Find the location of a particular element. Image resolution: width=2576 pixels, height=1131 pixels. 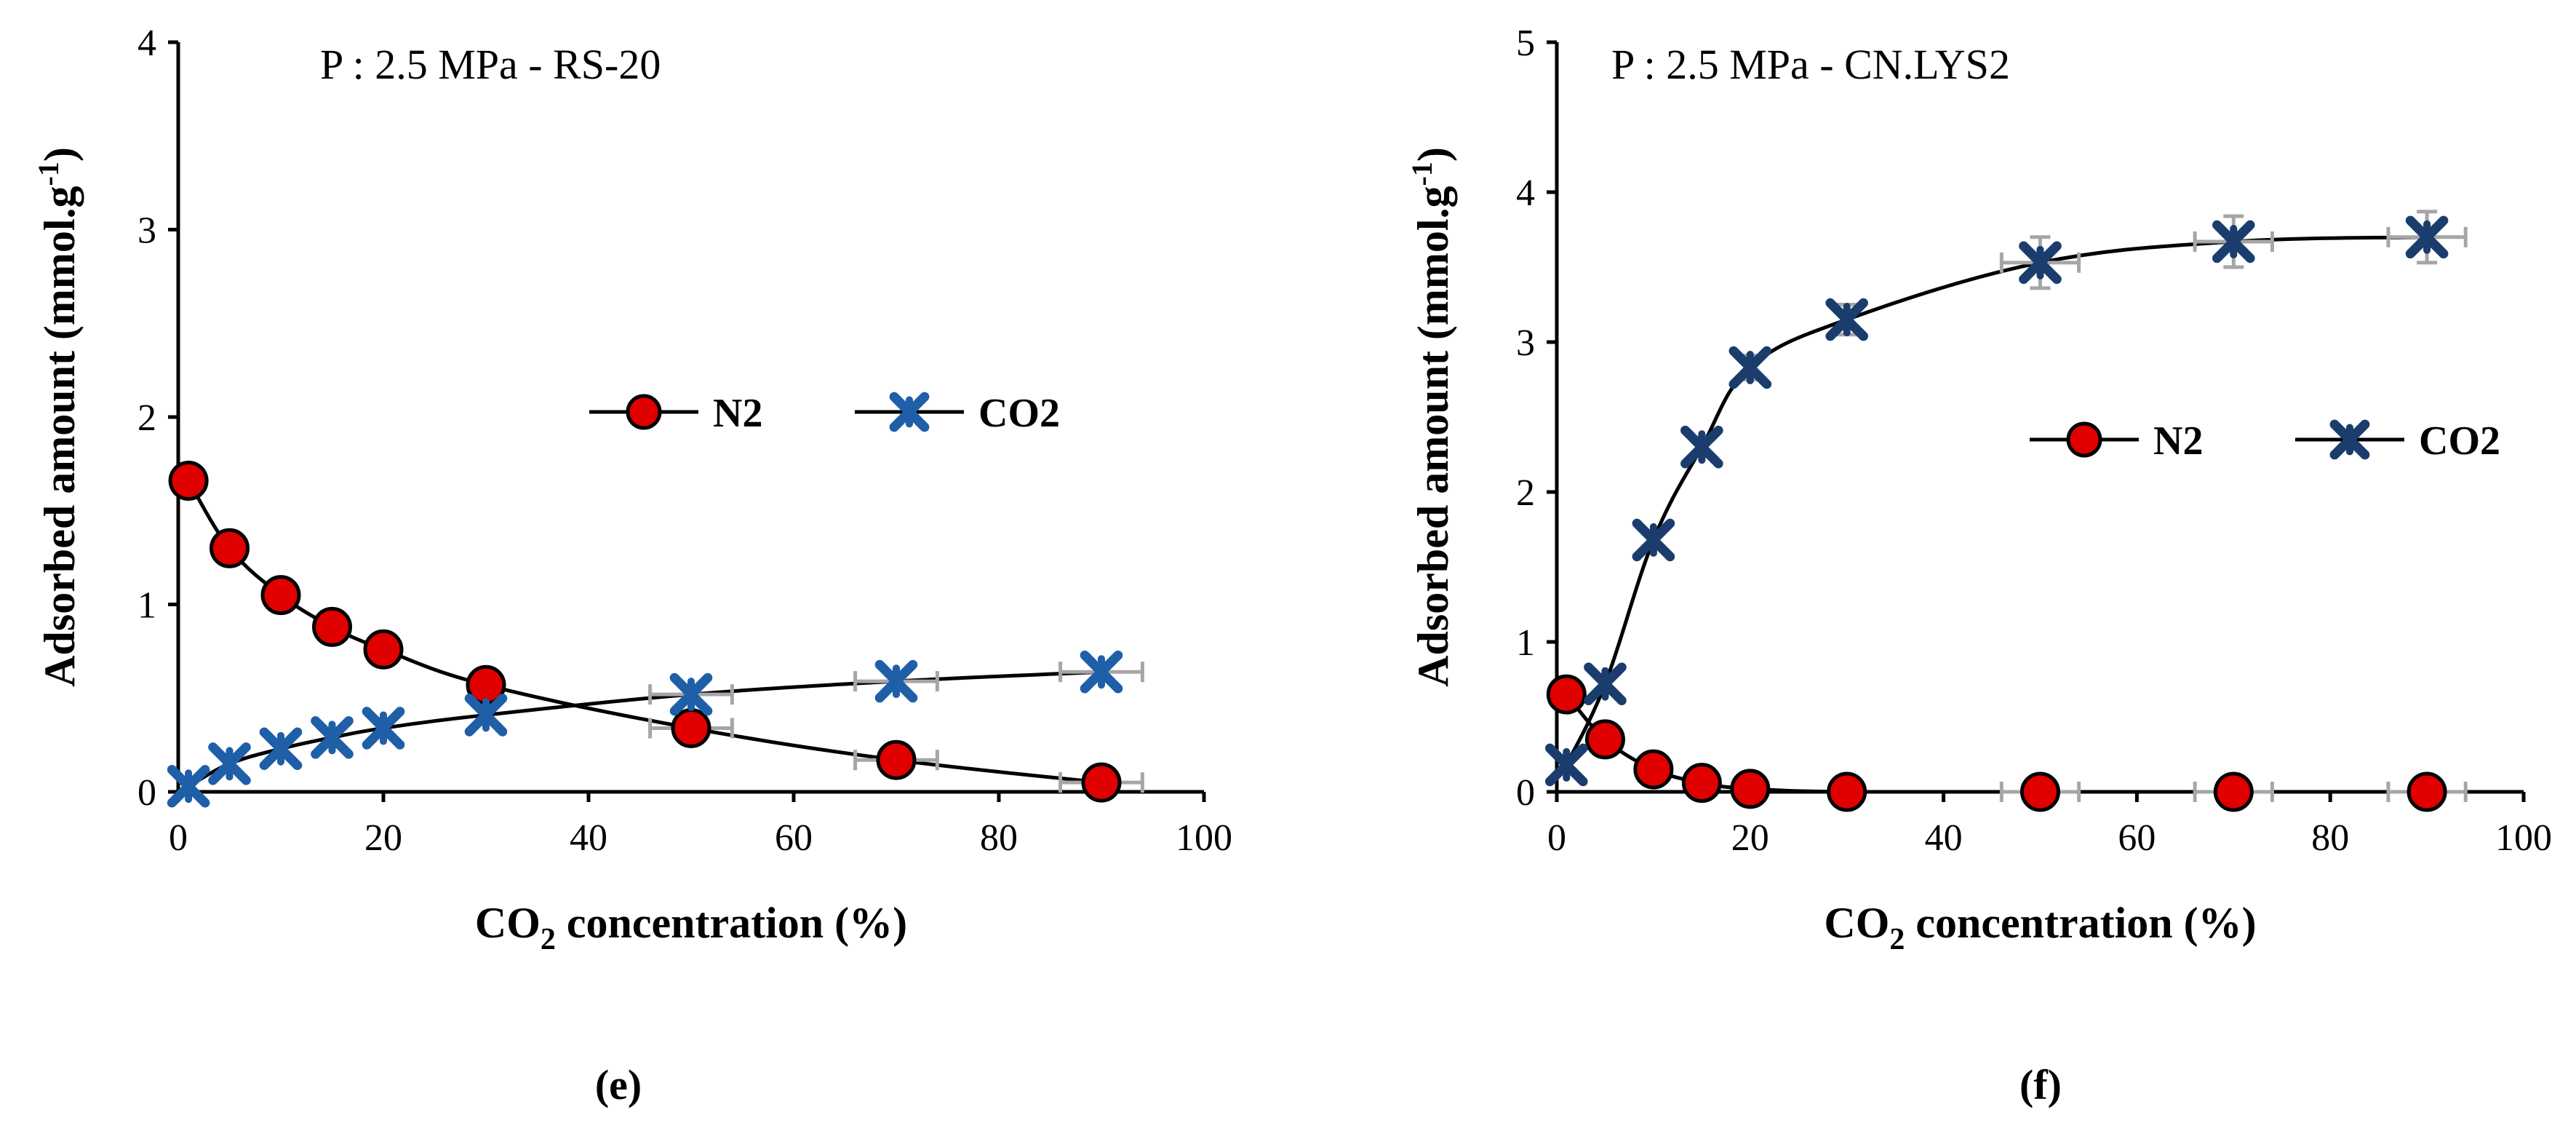

panel-label: (f) is located at coordinates (2040, 1084).